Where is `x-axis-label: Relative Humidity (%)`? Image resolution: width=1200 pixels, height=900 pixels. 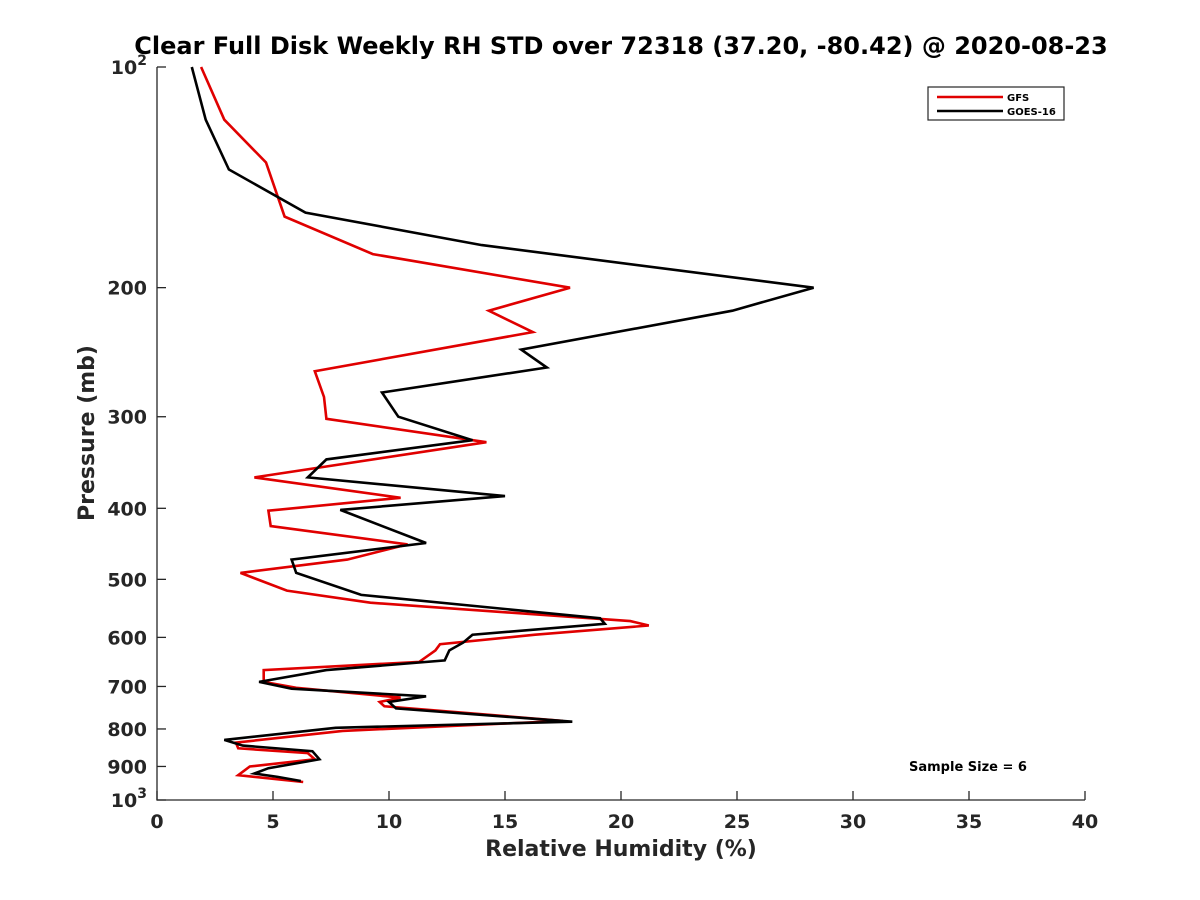
x-axis-label: Relative Humidity (%) is located at coordinates (621, 849).